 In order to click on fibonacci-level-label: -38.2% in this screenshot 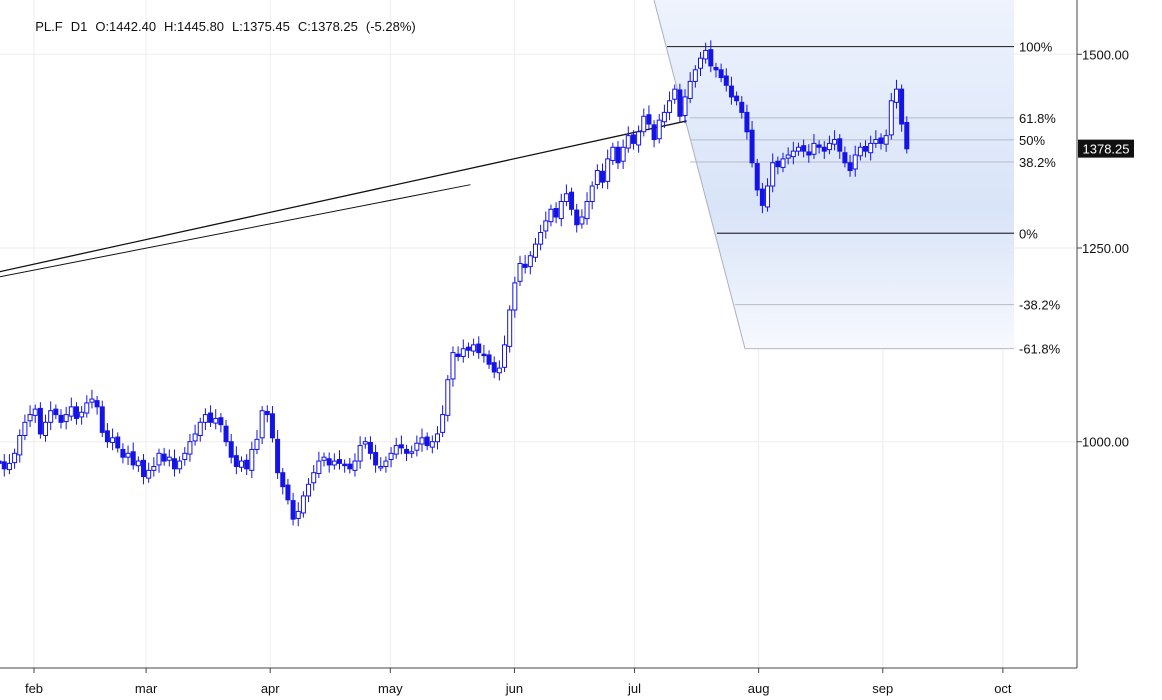, I will do `click(1040, 305)`.